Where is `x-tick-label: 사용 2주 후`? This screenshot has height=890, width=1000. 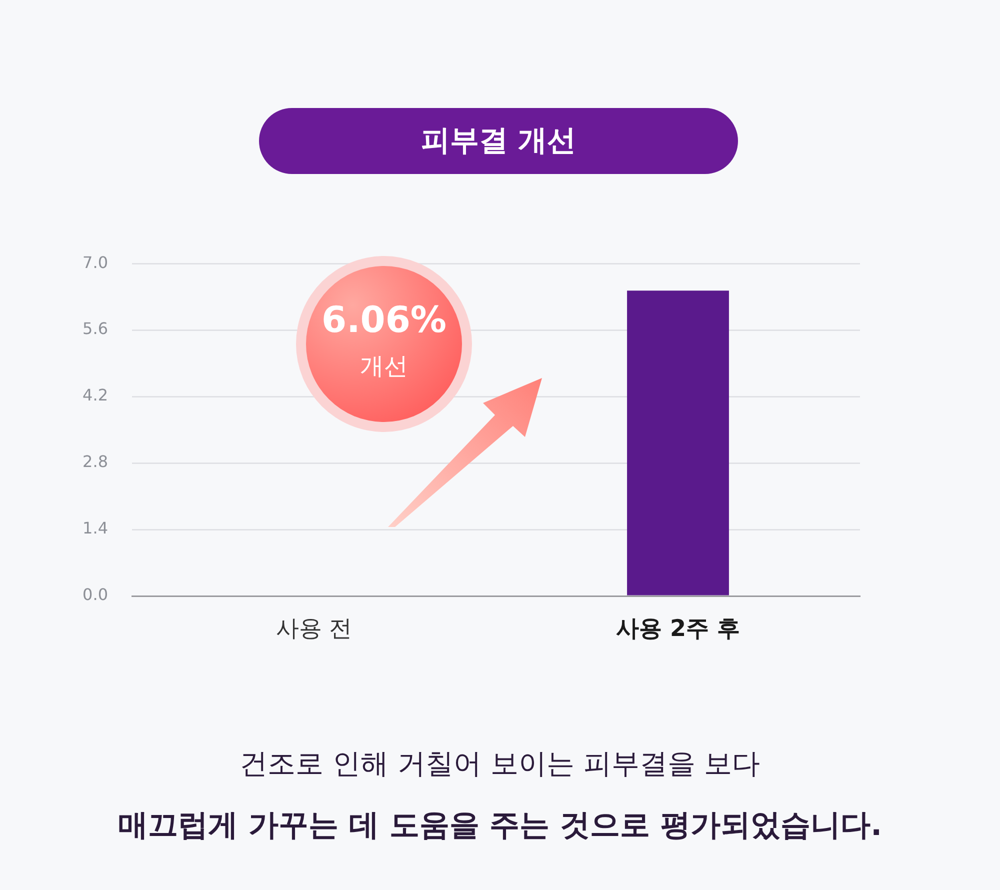
x-tick-label: 사용 2주 후 is located at coordinates (678, 629).